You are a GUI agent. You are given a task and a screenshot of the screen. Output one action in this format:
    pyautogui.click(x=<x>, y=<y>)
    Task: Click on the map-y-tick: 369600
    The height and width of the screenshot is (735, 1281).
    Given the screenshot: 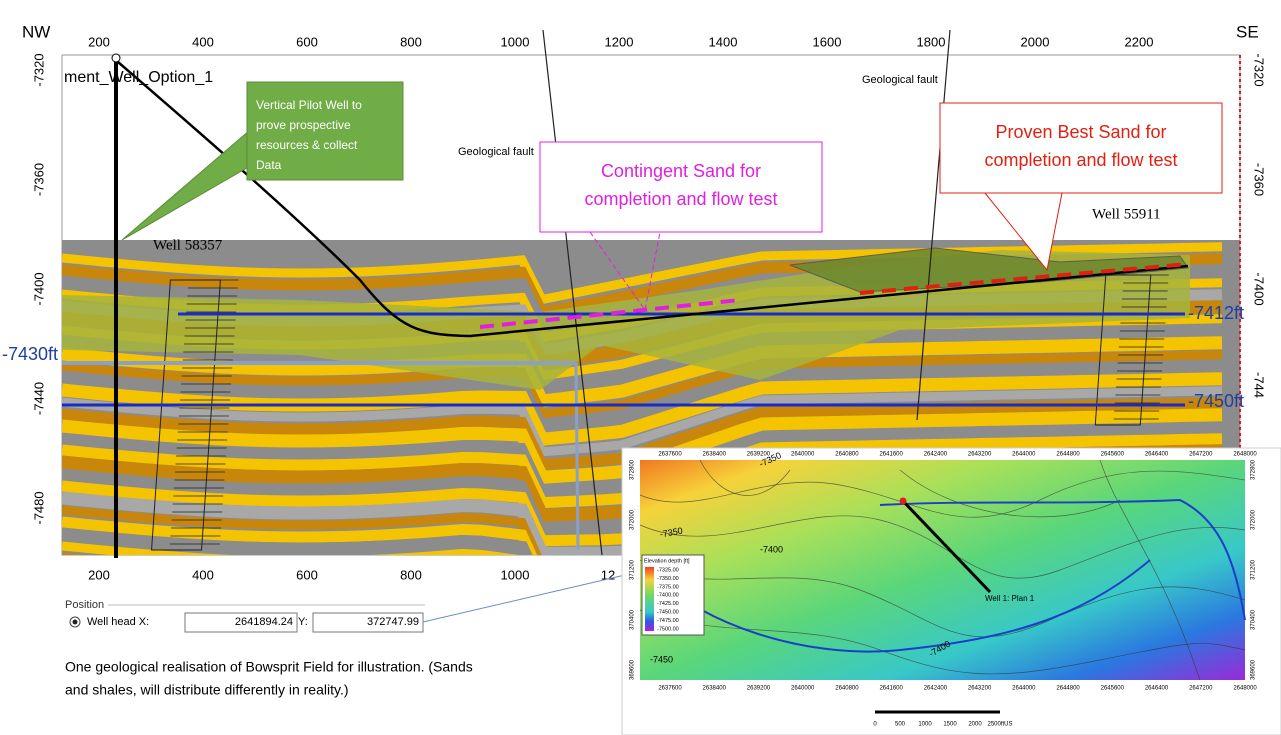 What is the action you would take?
    pyautogui.click(x=633, y=669)
    